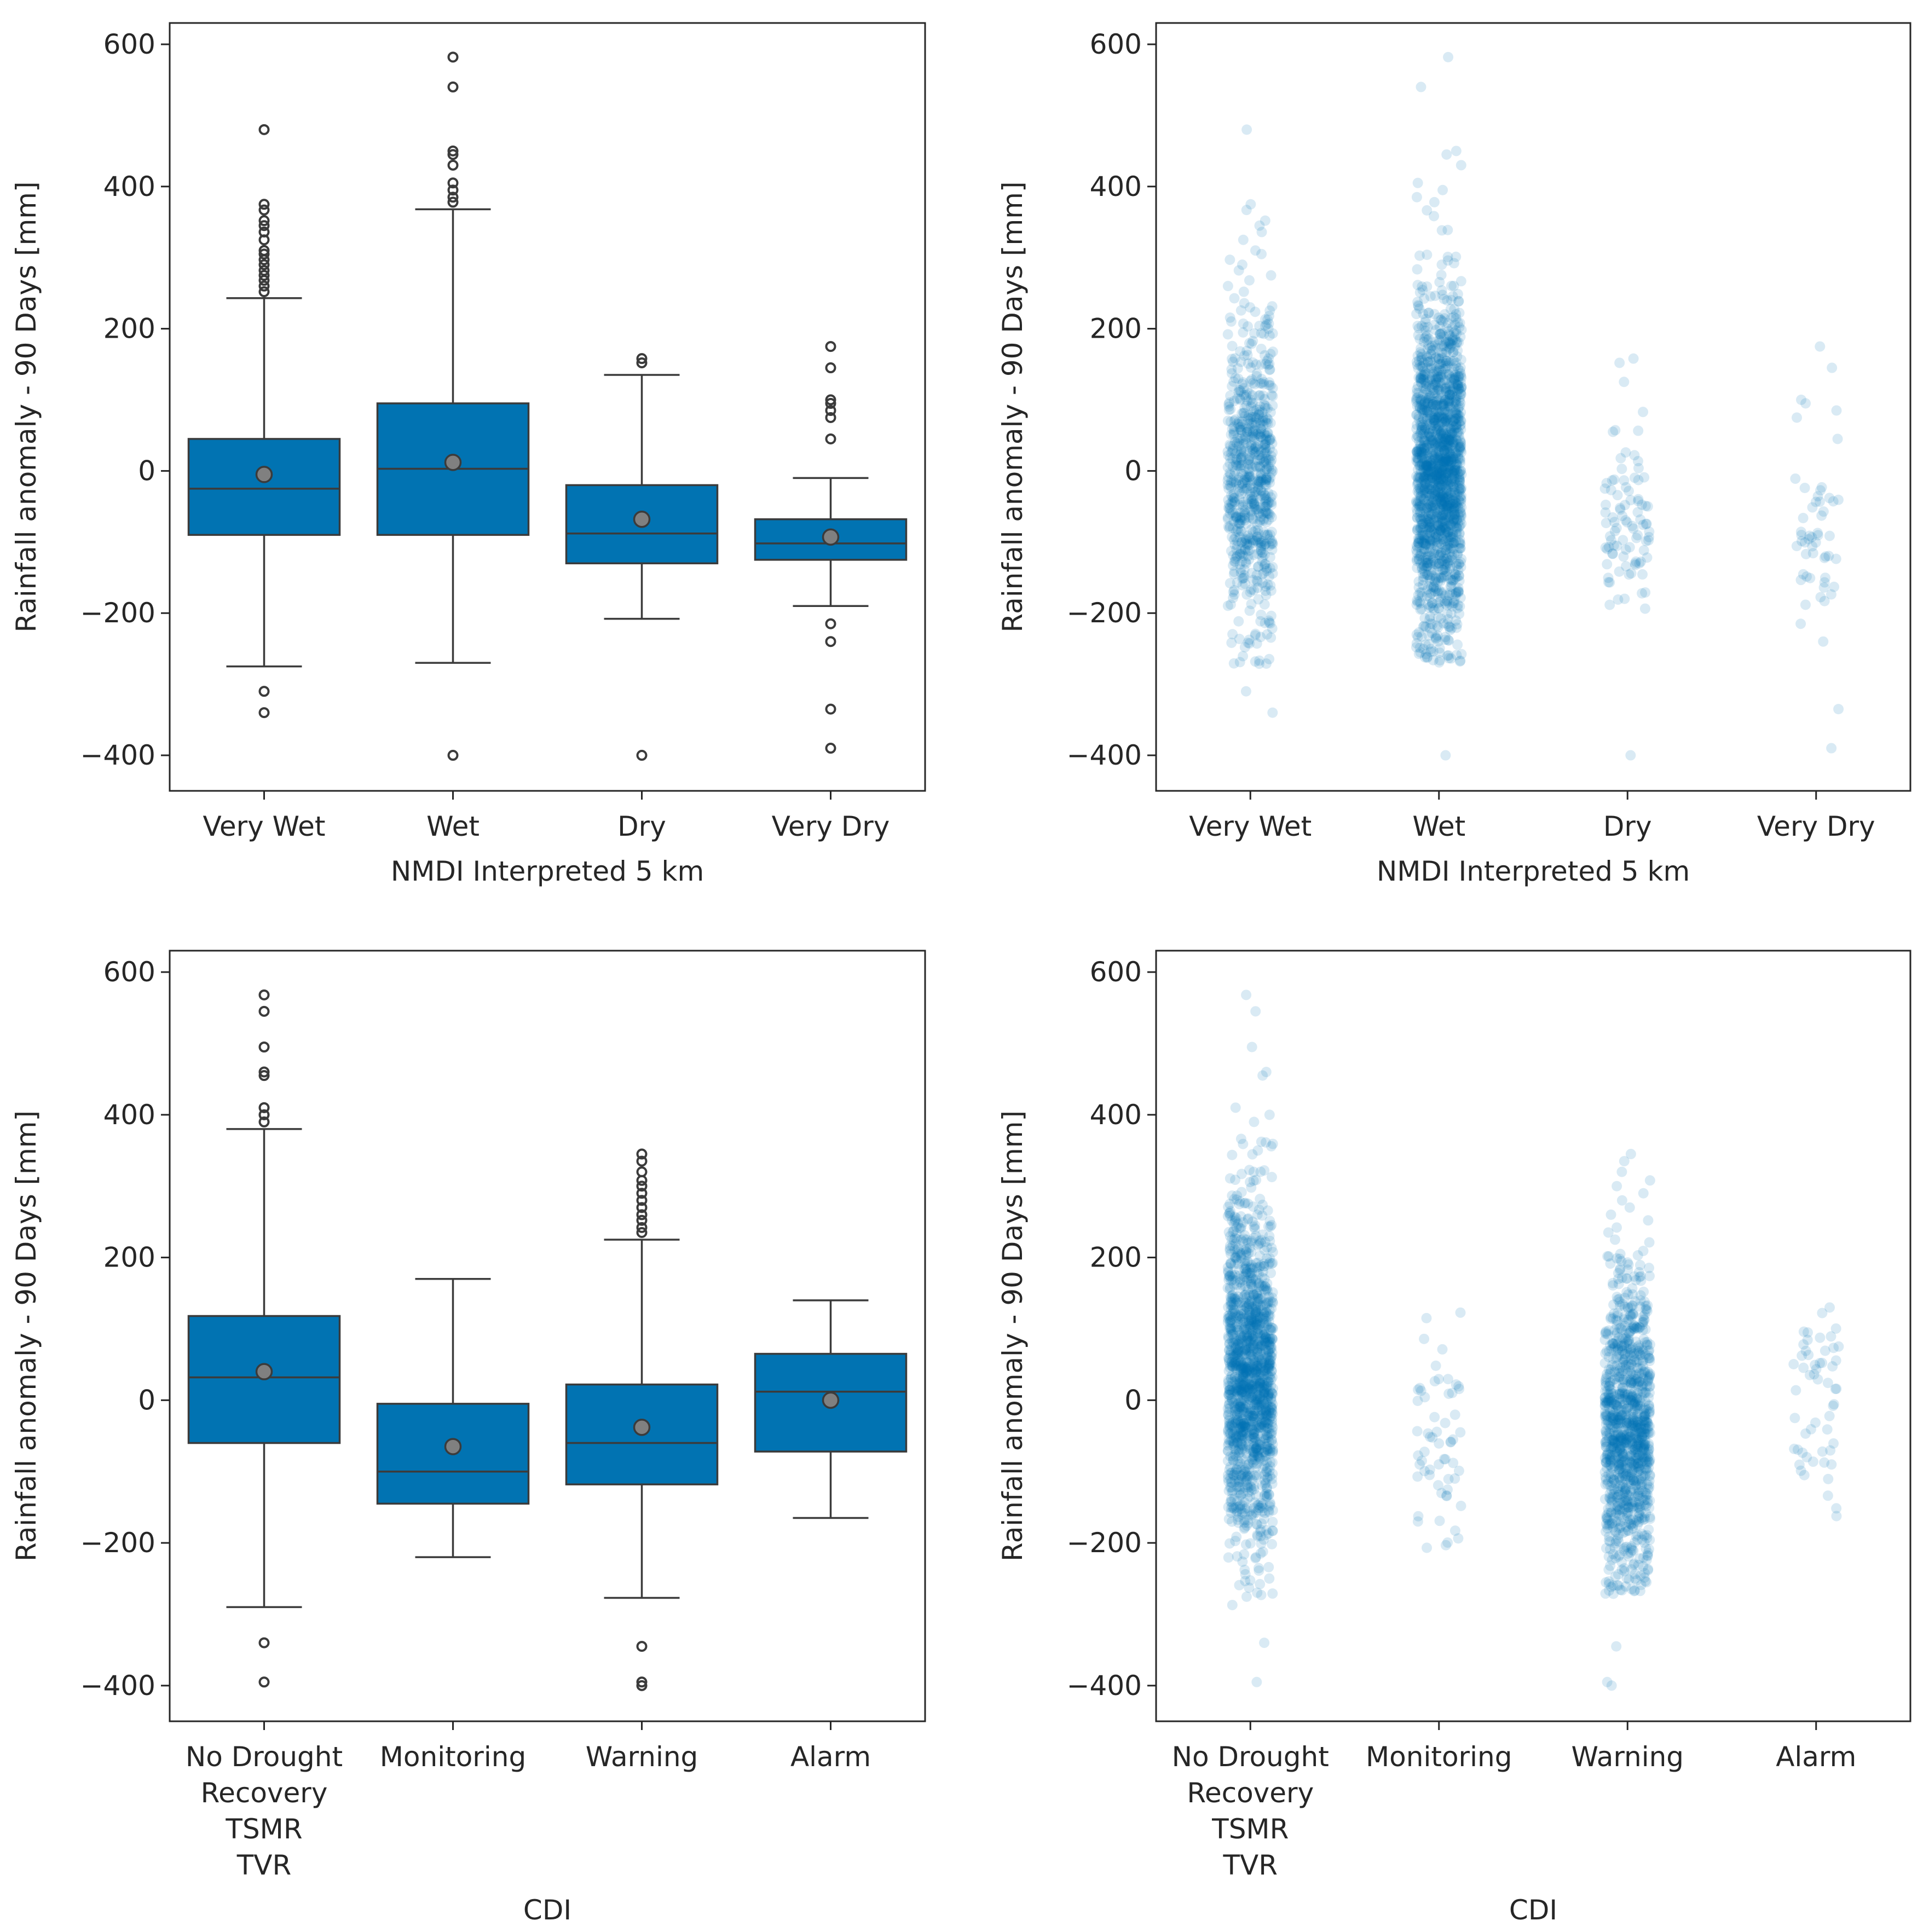 This screenshot has height=1932, width=1929. Describe the element at coordinates (129, 1258) in the screenshot. I see `y-tick-label: 200` at that location.